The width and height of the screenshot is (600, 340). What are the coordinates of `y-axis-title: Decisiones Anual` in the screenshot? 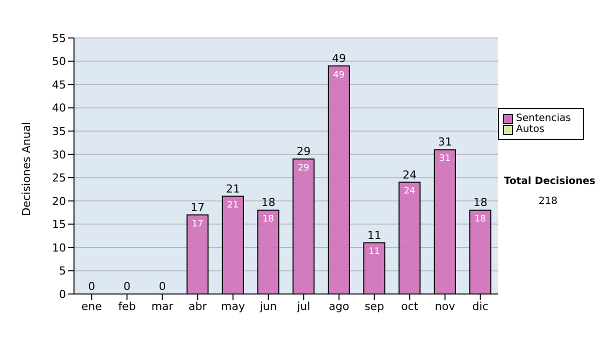 It's located at (26, 169).